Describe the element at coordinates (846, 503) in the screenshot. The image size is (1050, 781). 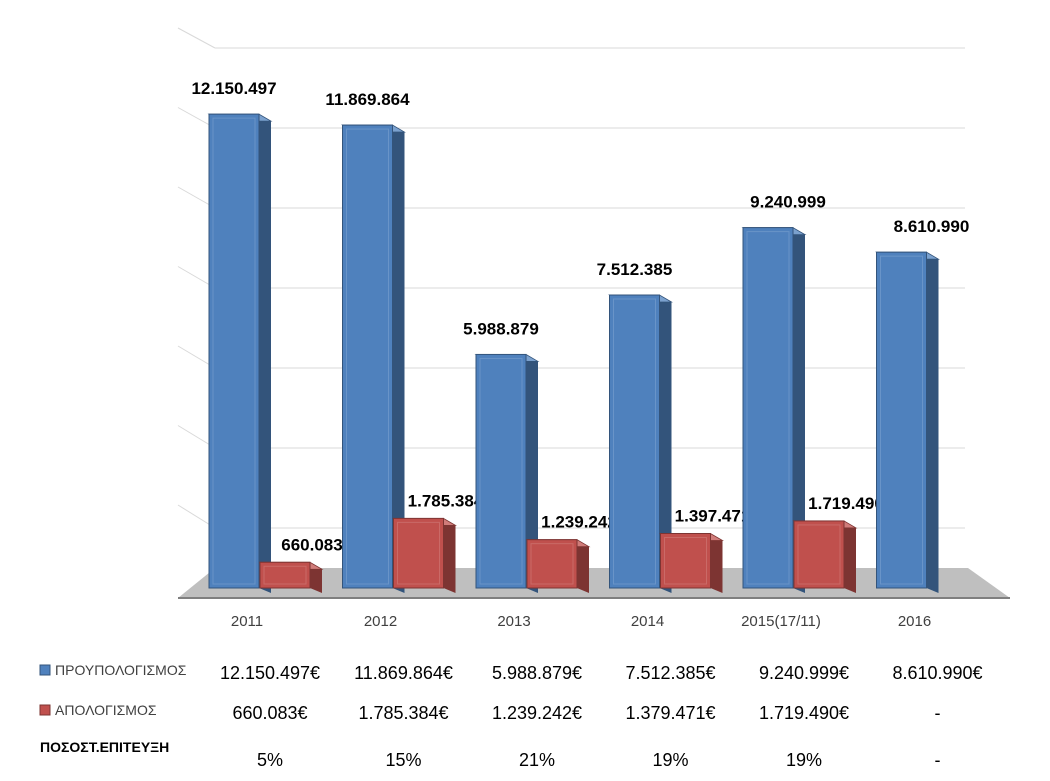
I see `data-label-actual-4: 1.719.490` at that location.